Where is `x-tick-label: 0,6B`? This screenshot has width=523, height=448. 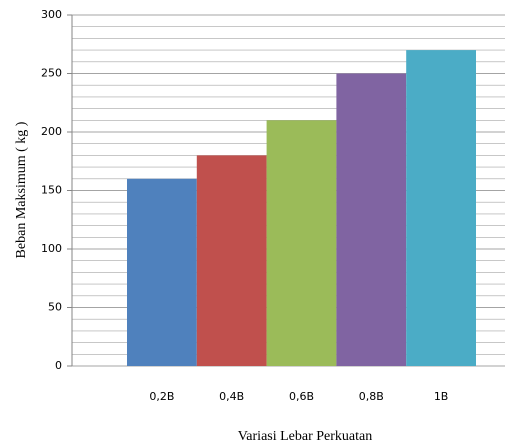 x-tick-label: 0,6B is located at coordinates (301, 396).